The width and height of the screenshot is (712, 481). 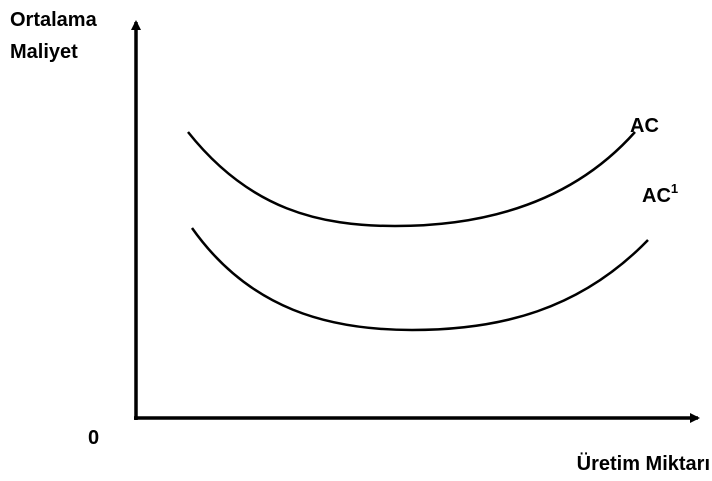 What do you see at coordinates (419, 279) in the screenshot?
I see `ac1-curve` at bounding box center [419, 279].